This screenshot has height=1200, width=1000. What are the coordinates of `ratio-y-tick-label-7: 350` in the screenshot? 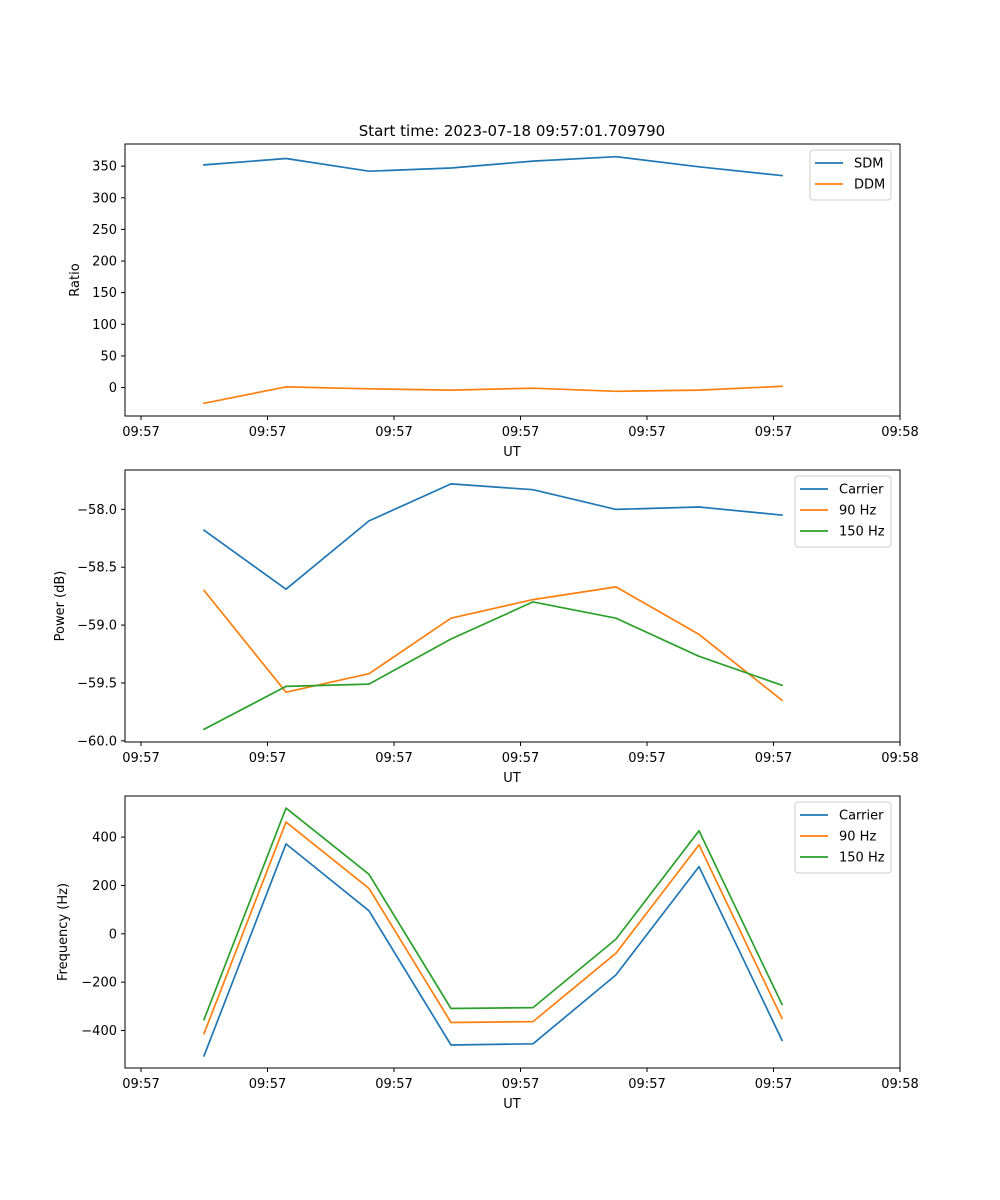 It's located at (104, 167).